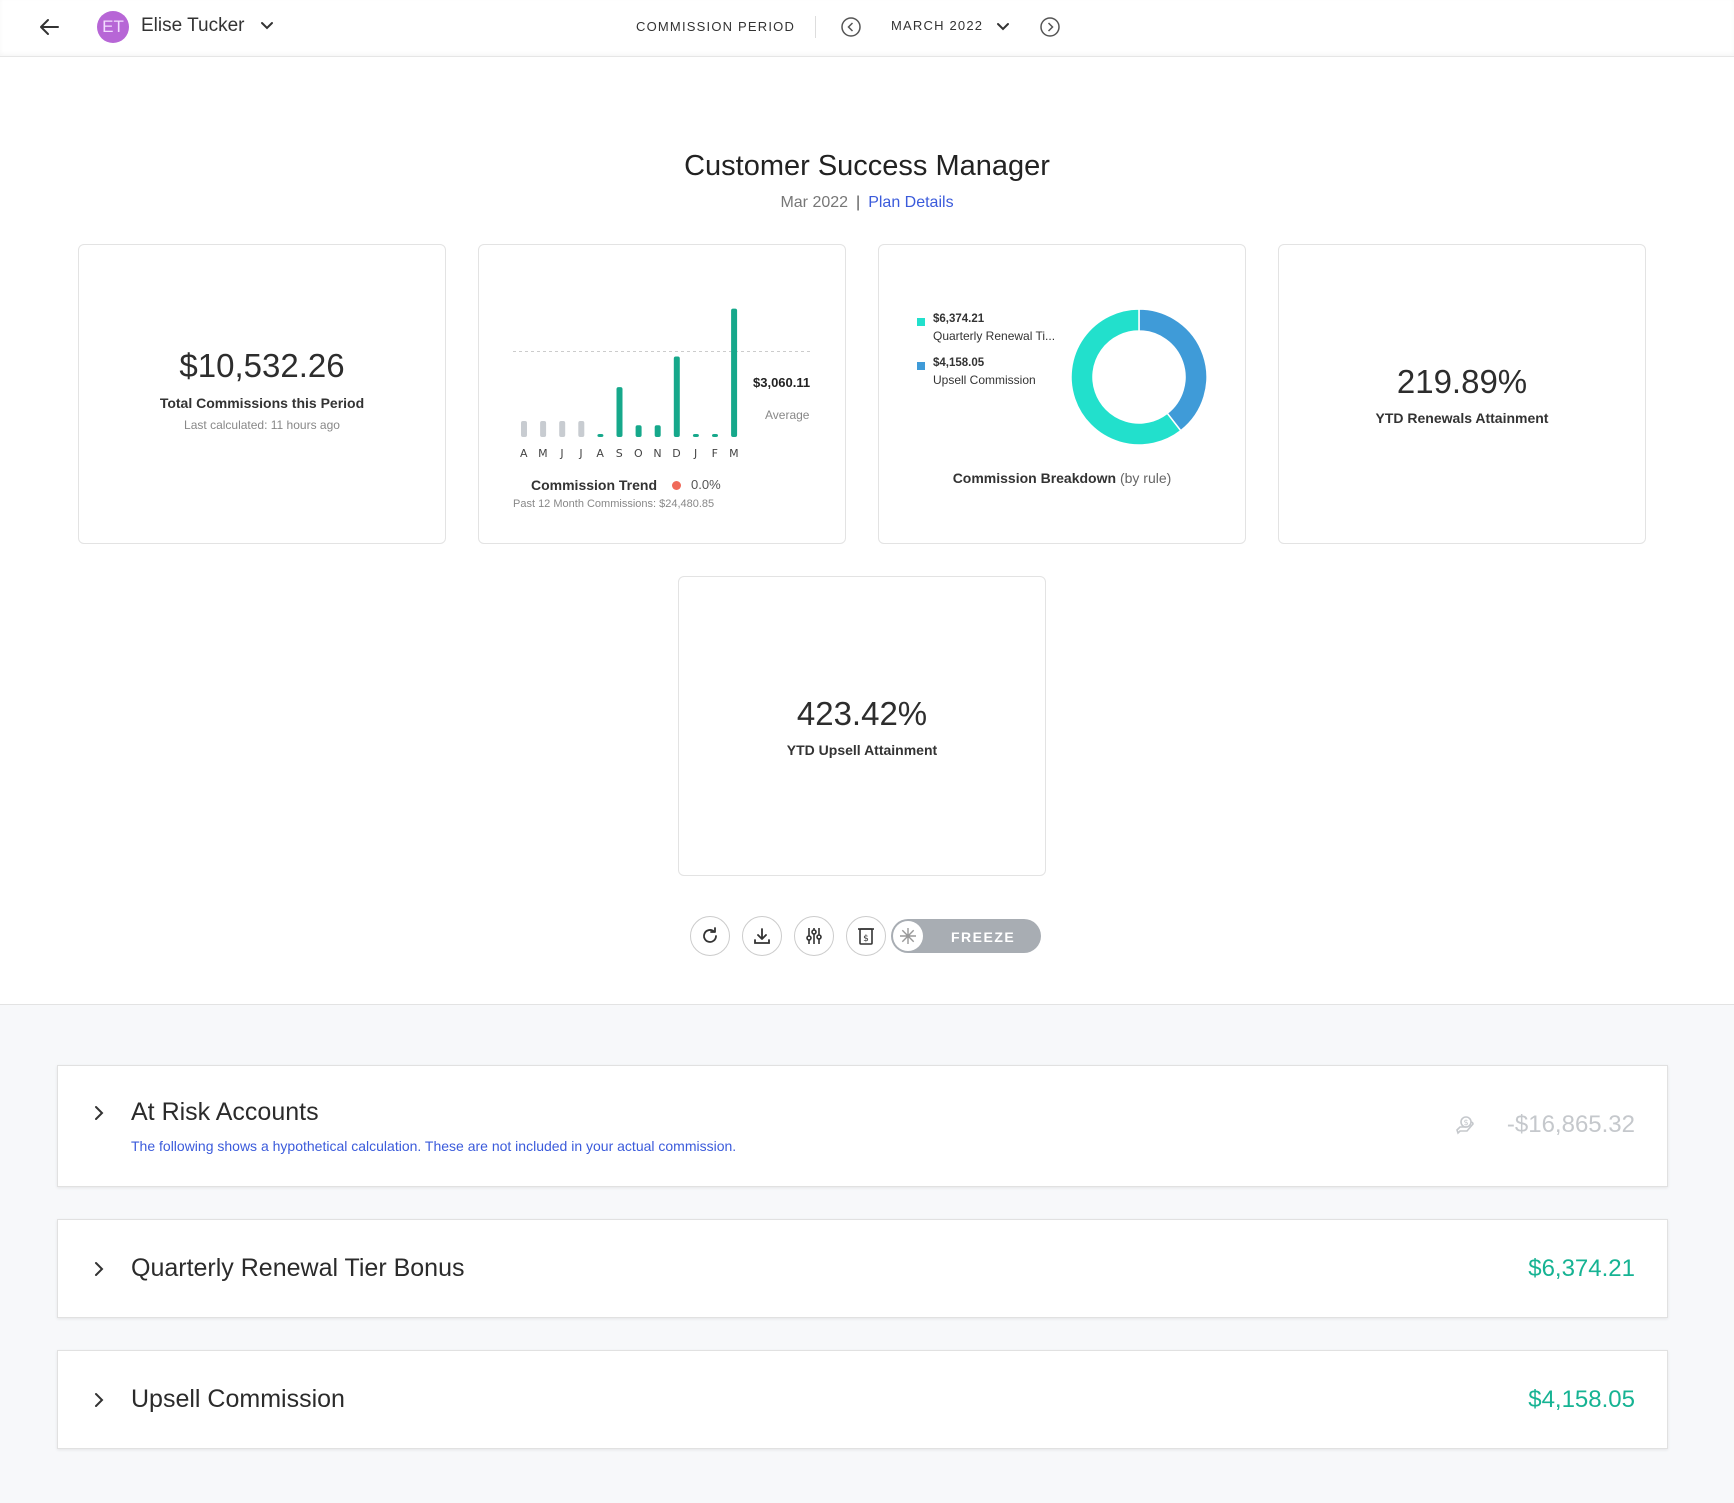 The image size is (1734, 1503). Describe the element at coordinates (862, 1268) in the screenshot. I see `quarterly-renewal-panel: Quarterly Renewal Tier Bonus $6,374.21` at that location.